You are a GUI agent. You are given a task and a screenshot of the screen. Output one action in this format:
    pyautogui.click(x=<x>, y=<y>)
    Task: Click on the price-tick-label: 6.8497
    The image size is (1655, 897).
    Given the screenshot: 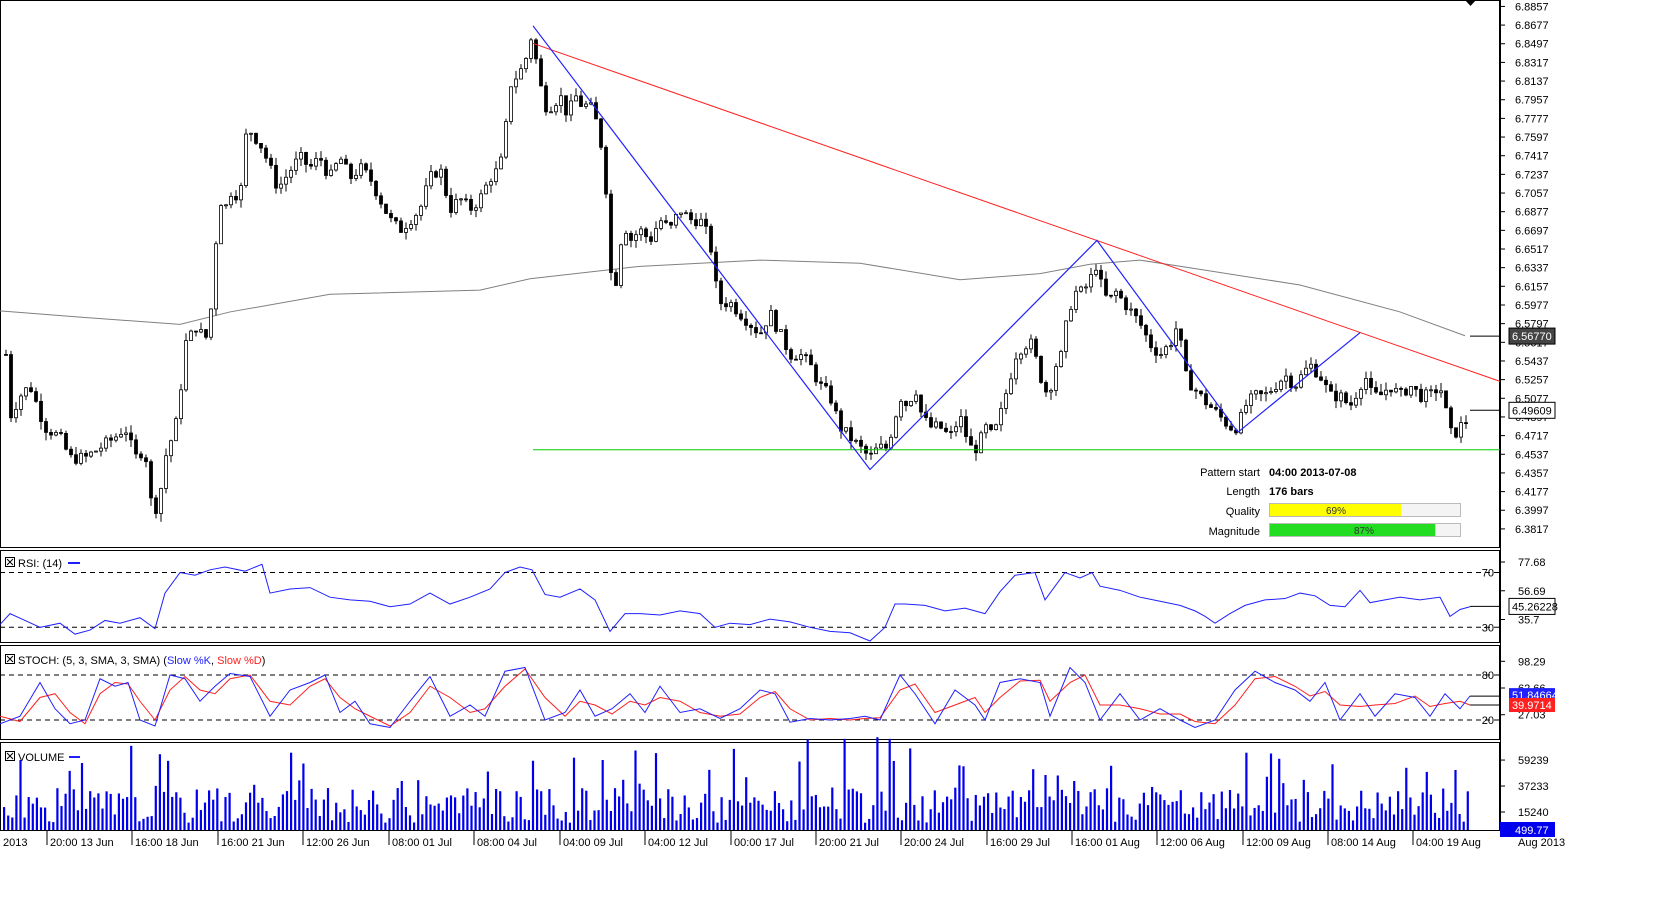 What is the action you would take?
    pyautogui.click(x=1532, y=45)
    